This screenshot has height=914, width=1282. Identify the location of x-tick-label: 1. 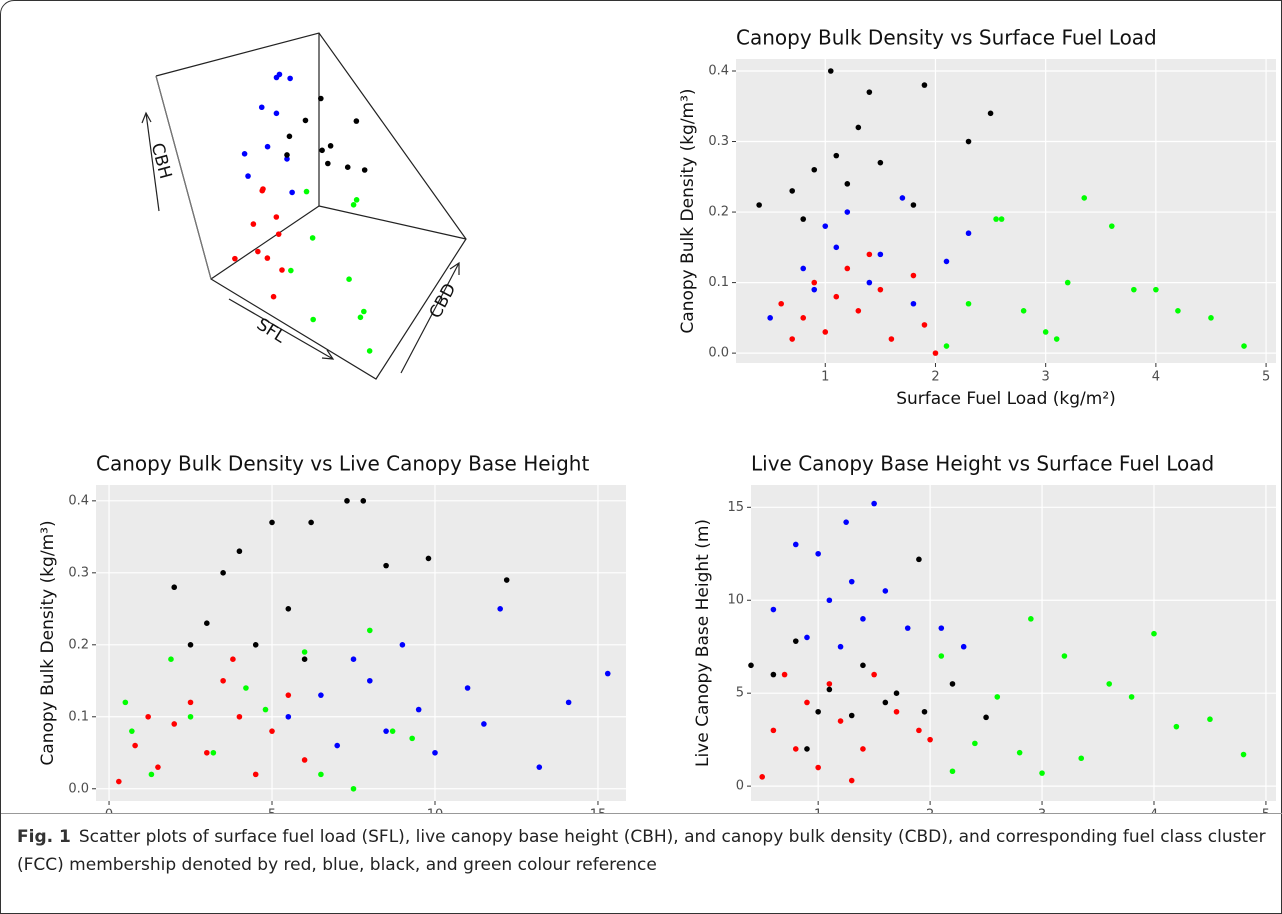
(825, 377).